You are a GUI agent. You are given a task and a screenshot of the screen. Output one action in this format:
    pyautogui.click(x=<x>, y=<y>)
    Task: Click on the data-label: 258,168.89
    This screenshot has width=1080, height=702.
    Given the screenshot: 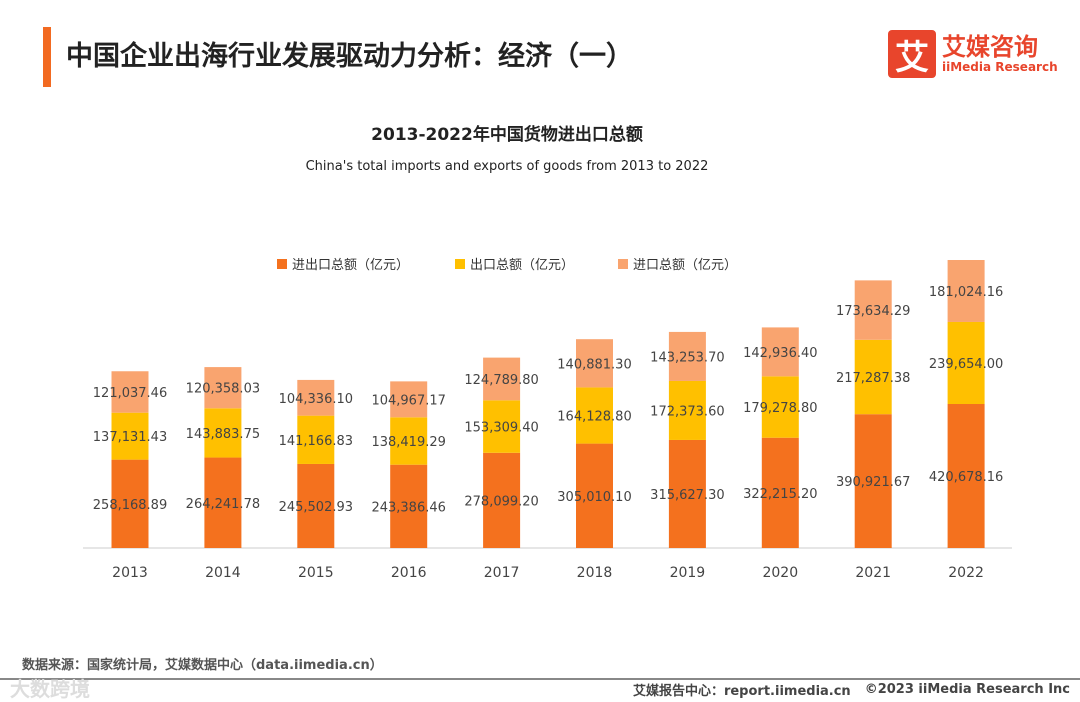 What is the action you would take?
    pyautogui.click(x=130, y=505)
    